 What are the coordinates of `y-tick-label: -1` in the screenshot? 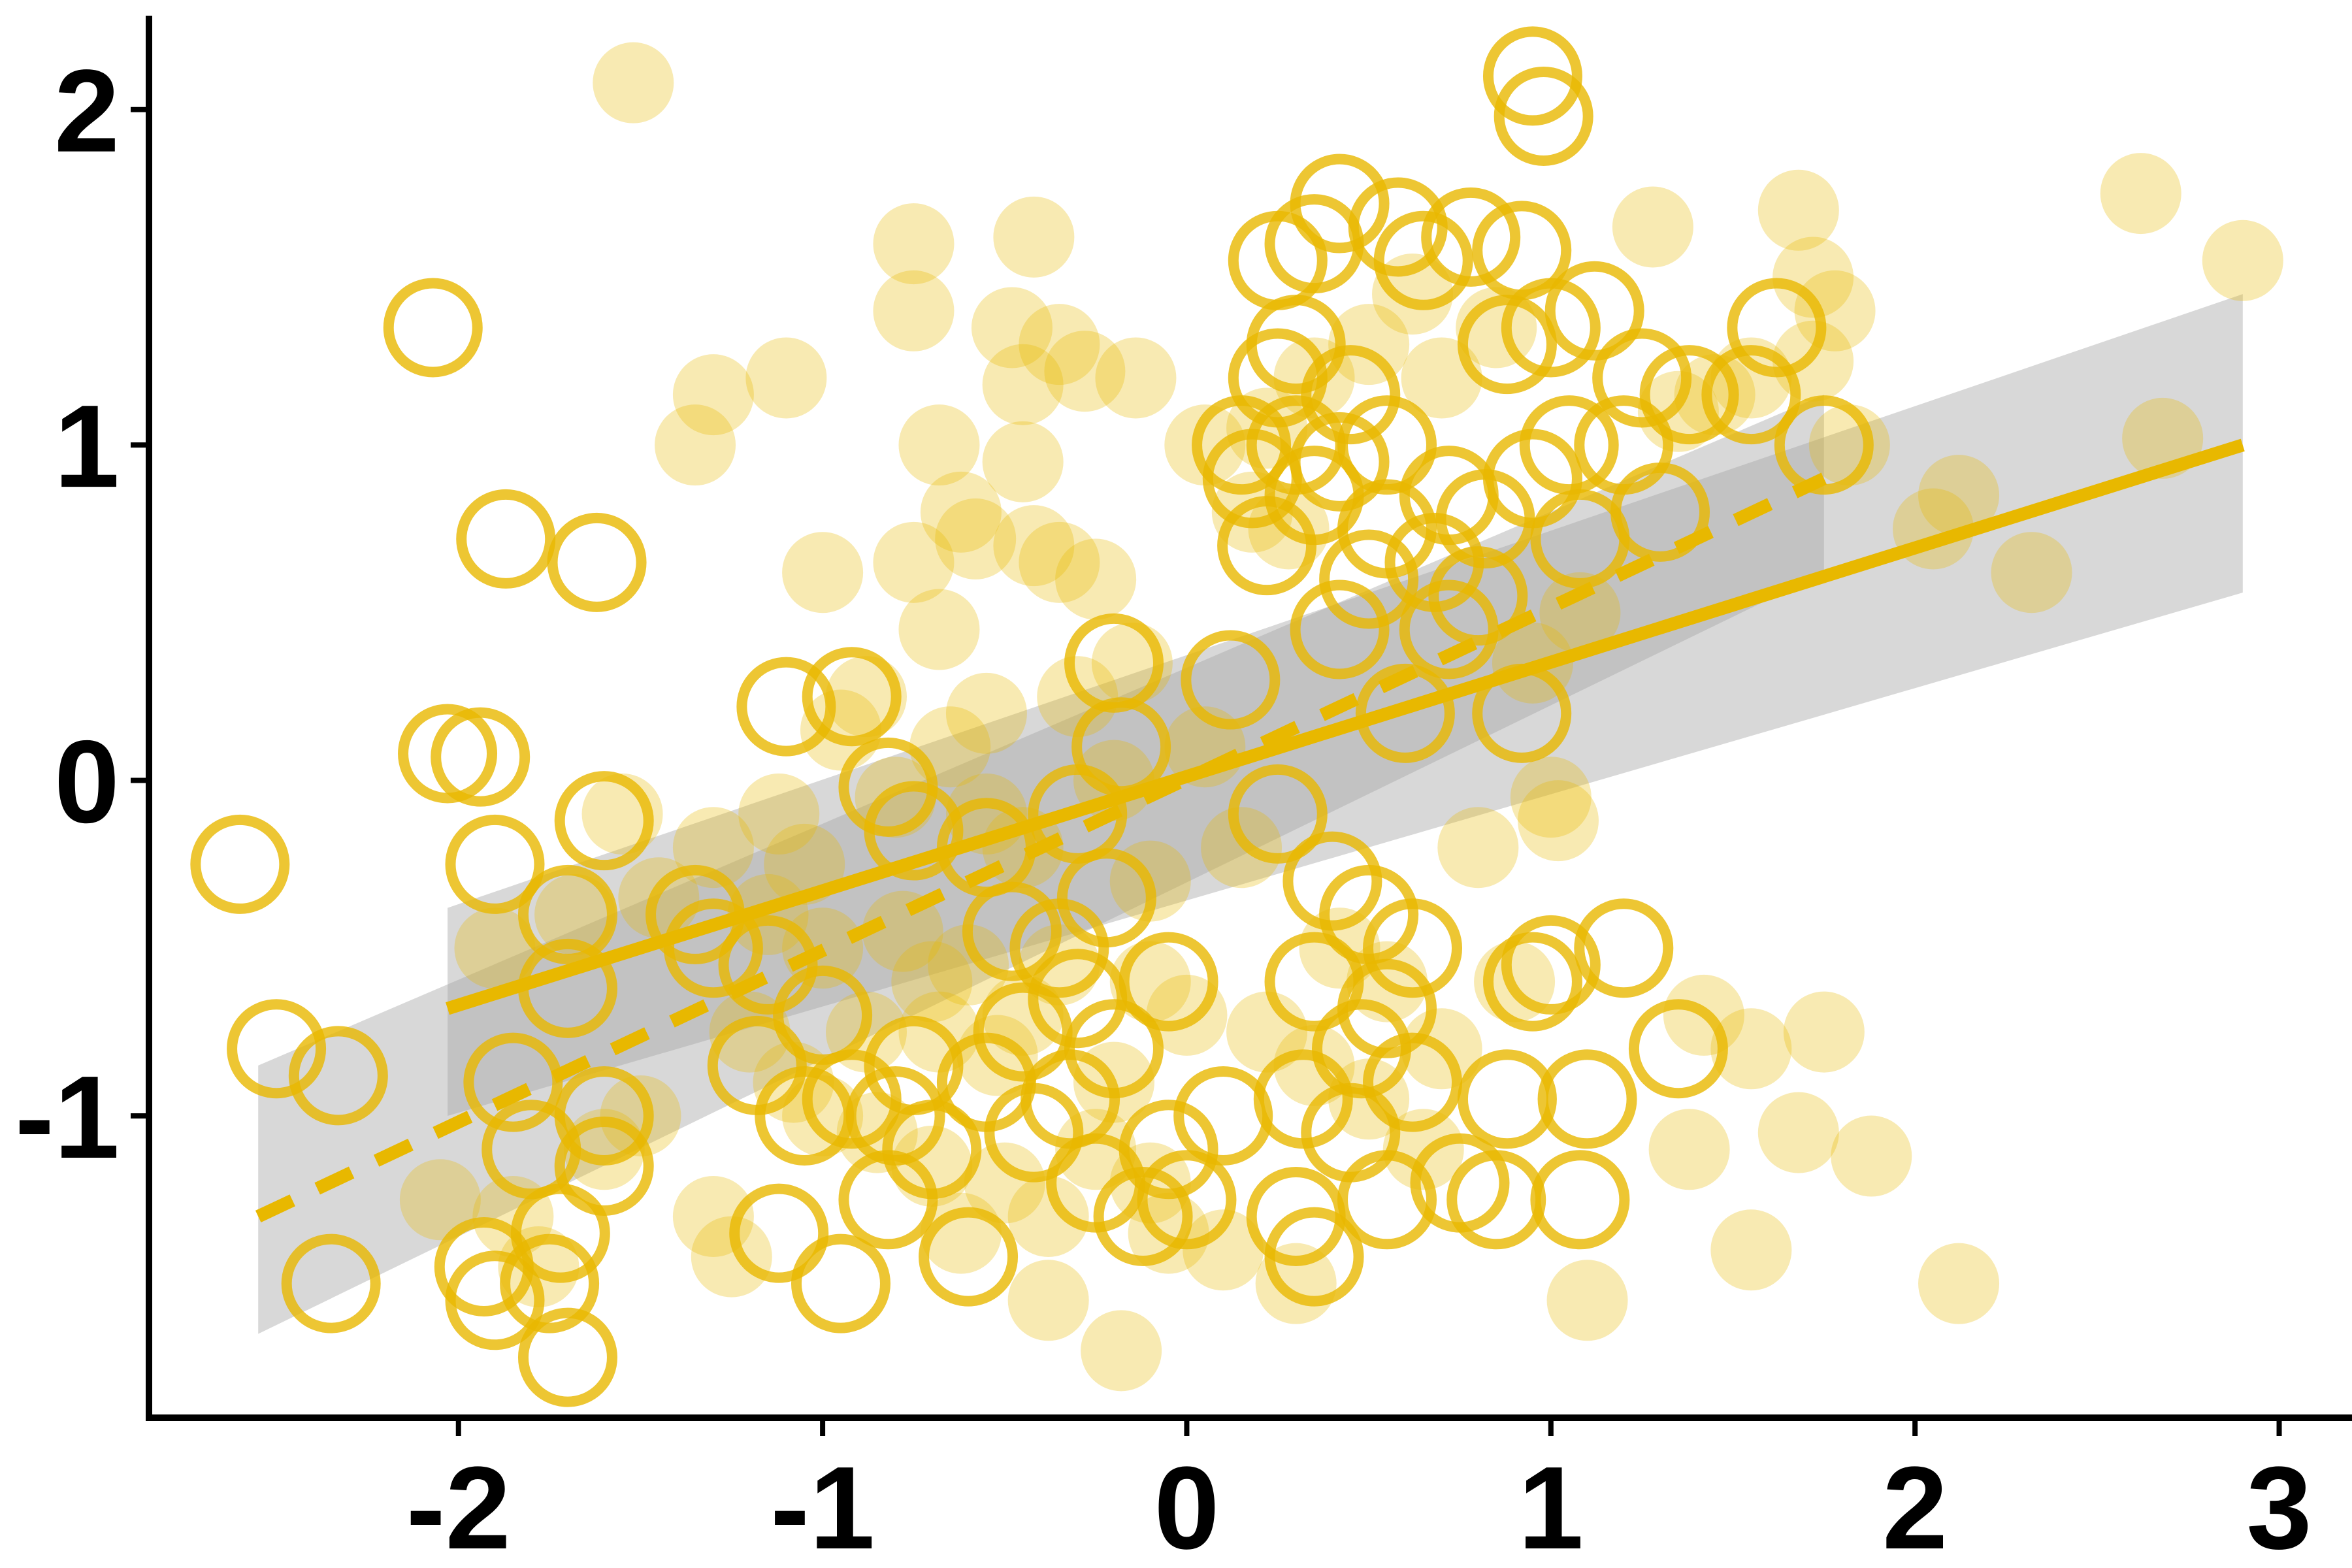 It's located at (67, 1117).